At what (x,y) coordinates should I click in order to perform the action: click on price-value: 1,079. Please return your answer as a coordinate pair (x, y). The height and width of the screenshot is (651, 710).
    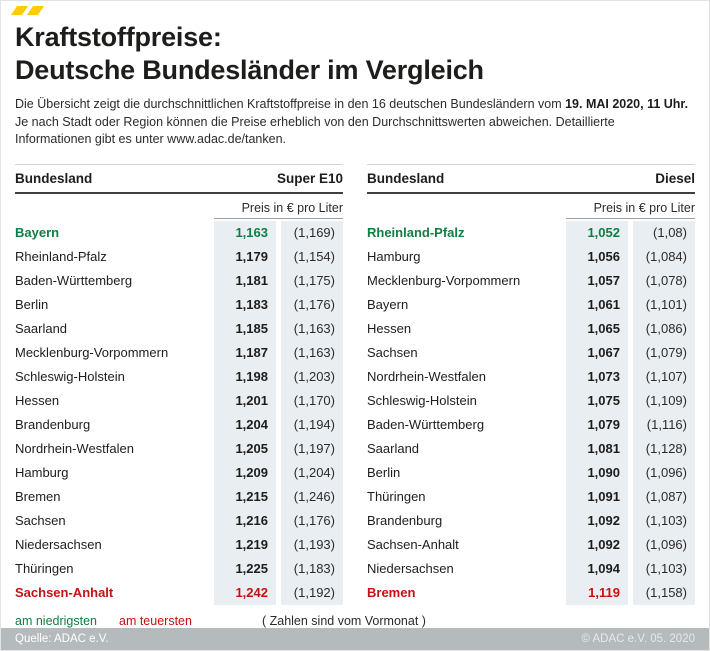
    Looking at the image, I should click on (597, 424).